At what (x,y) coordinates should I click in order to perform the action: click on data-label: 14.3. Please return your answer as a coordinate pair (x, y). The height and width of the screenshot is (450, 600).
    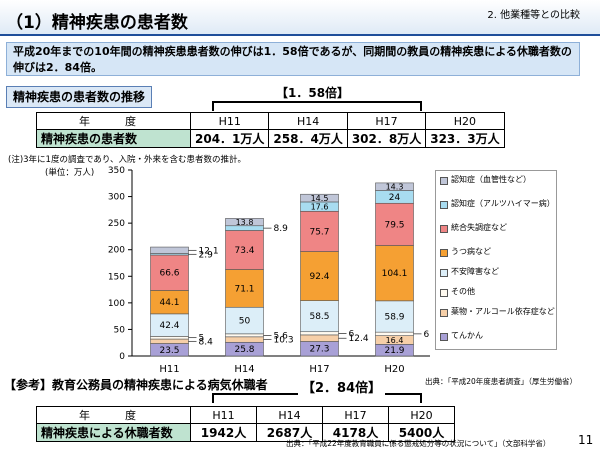
    Looking at the image, I should click on (395, 187).